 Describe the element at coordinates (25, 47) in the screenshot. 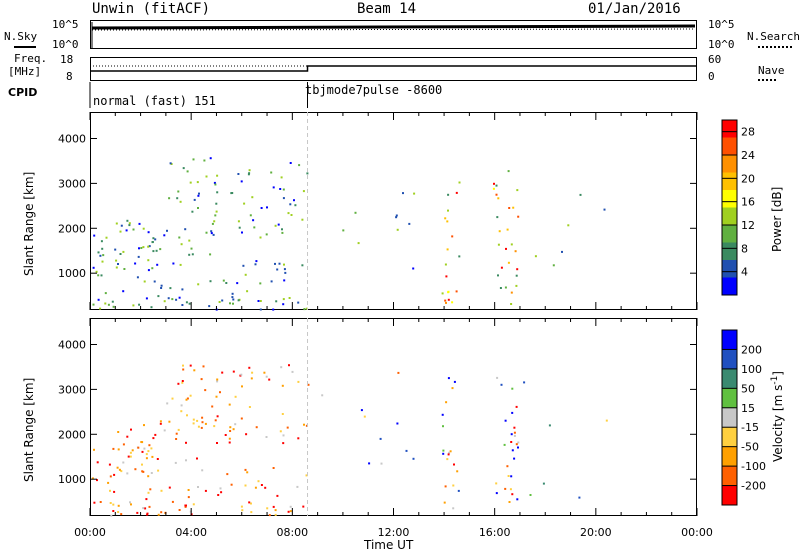

I see `noise-sky-underline` at that location.